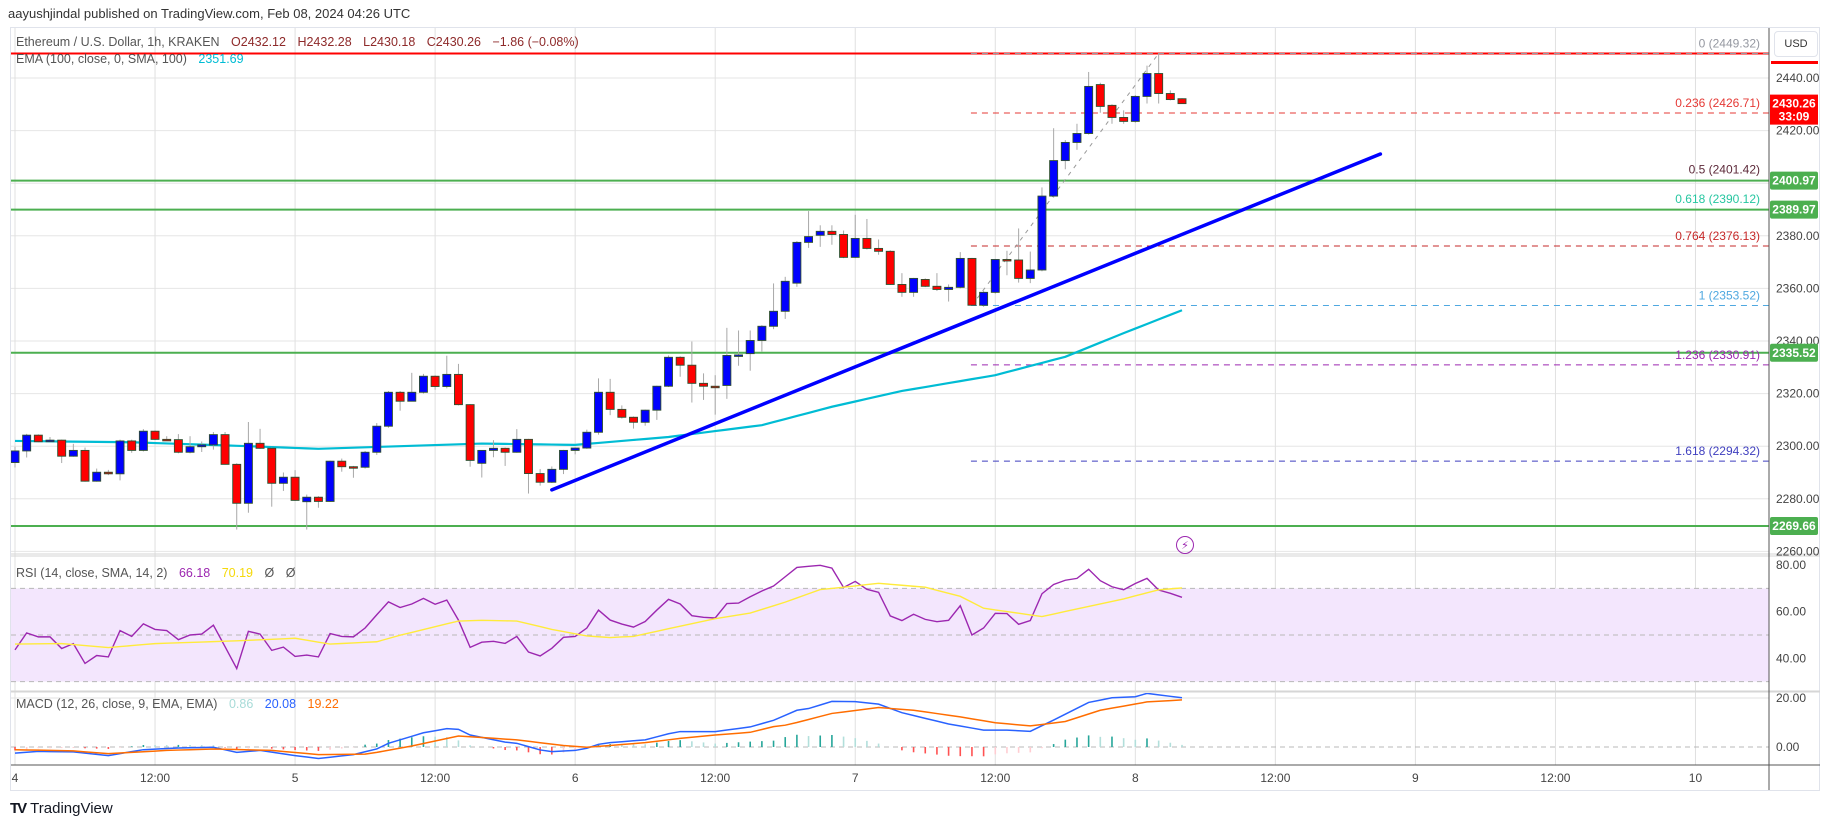 Image resolution: width=1835 pixels, height=827 pixels. I want to click on fib-level-label: 0.5 (2401.42), so click(1724, 169).